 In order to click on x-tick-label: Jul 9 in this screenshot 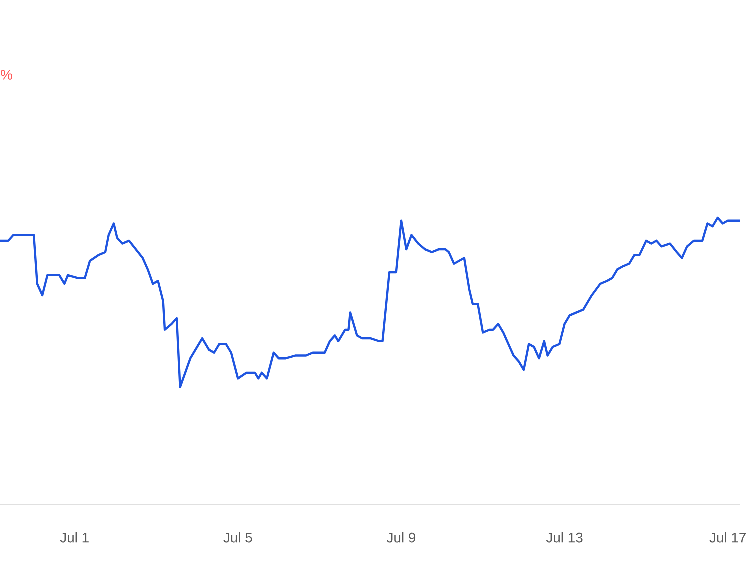, I will do `click(401, 537)`.